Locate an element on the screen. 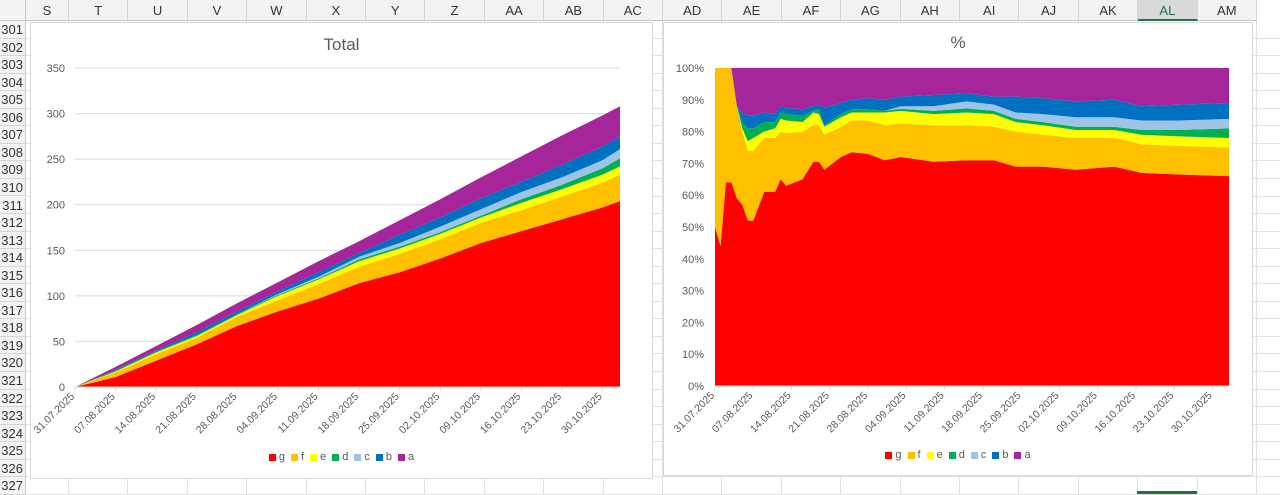  row-header-310: 310 is located at coordinates (13, 187).